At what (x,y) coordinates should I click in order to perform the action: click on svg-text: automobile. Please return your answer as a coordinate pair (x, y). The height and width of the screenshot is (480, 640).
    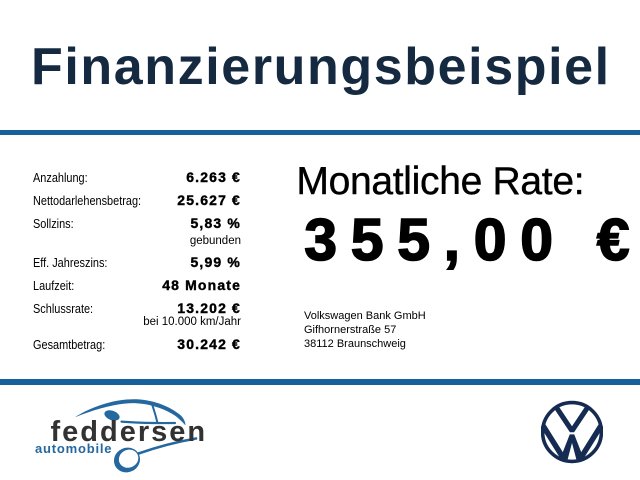
    Looking at the image, I should click on (73, 448).